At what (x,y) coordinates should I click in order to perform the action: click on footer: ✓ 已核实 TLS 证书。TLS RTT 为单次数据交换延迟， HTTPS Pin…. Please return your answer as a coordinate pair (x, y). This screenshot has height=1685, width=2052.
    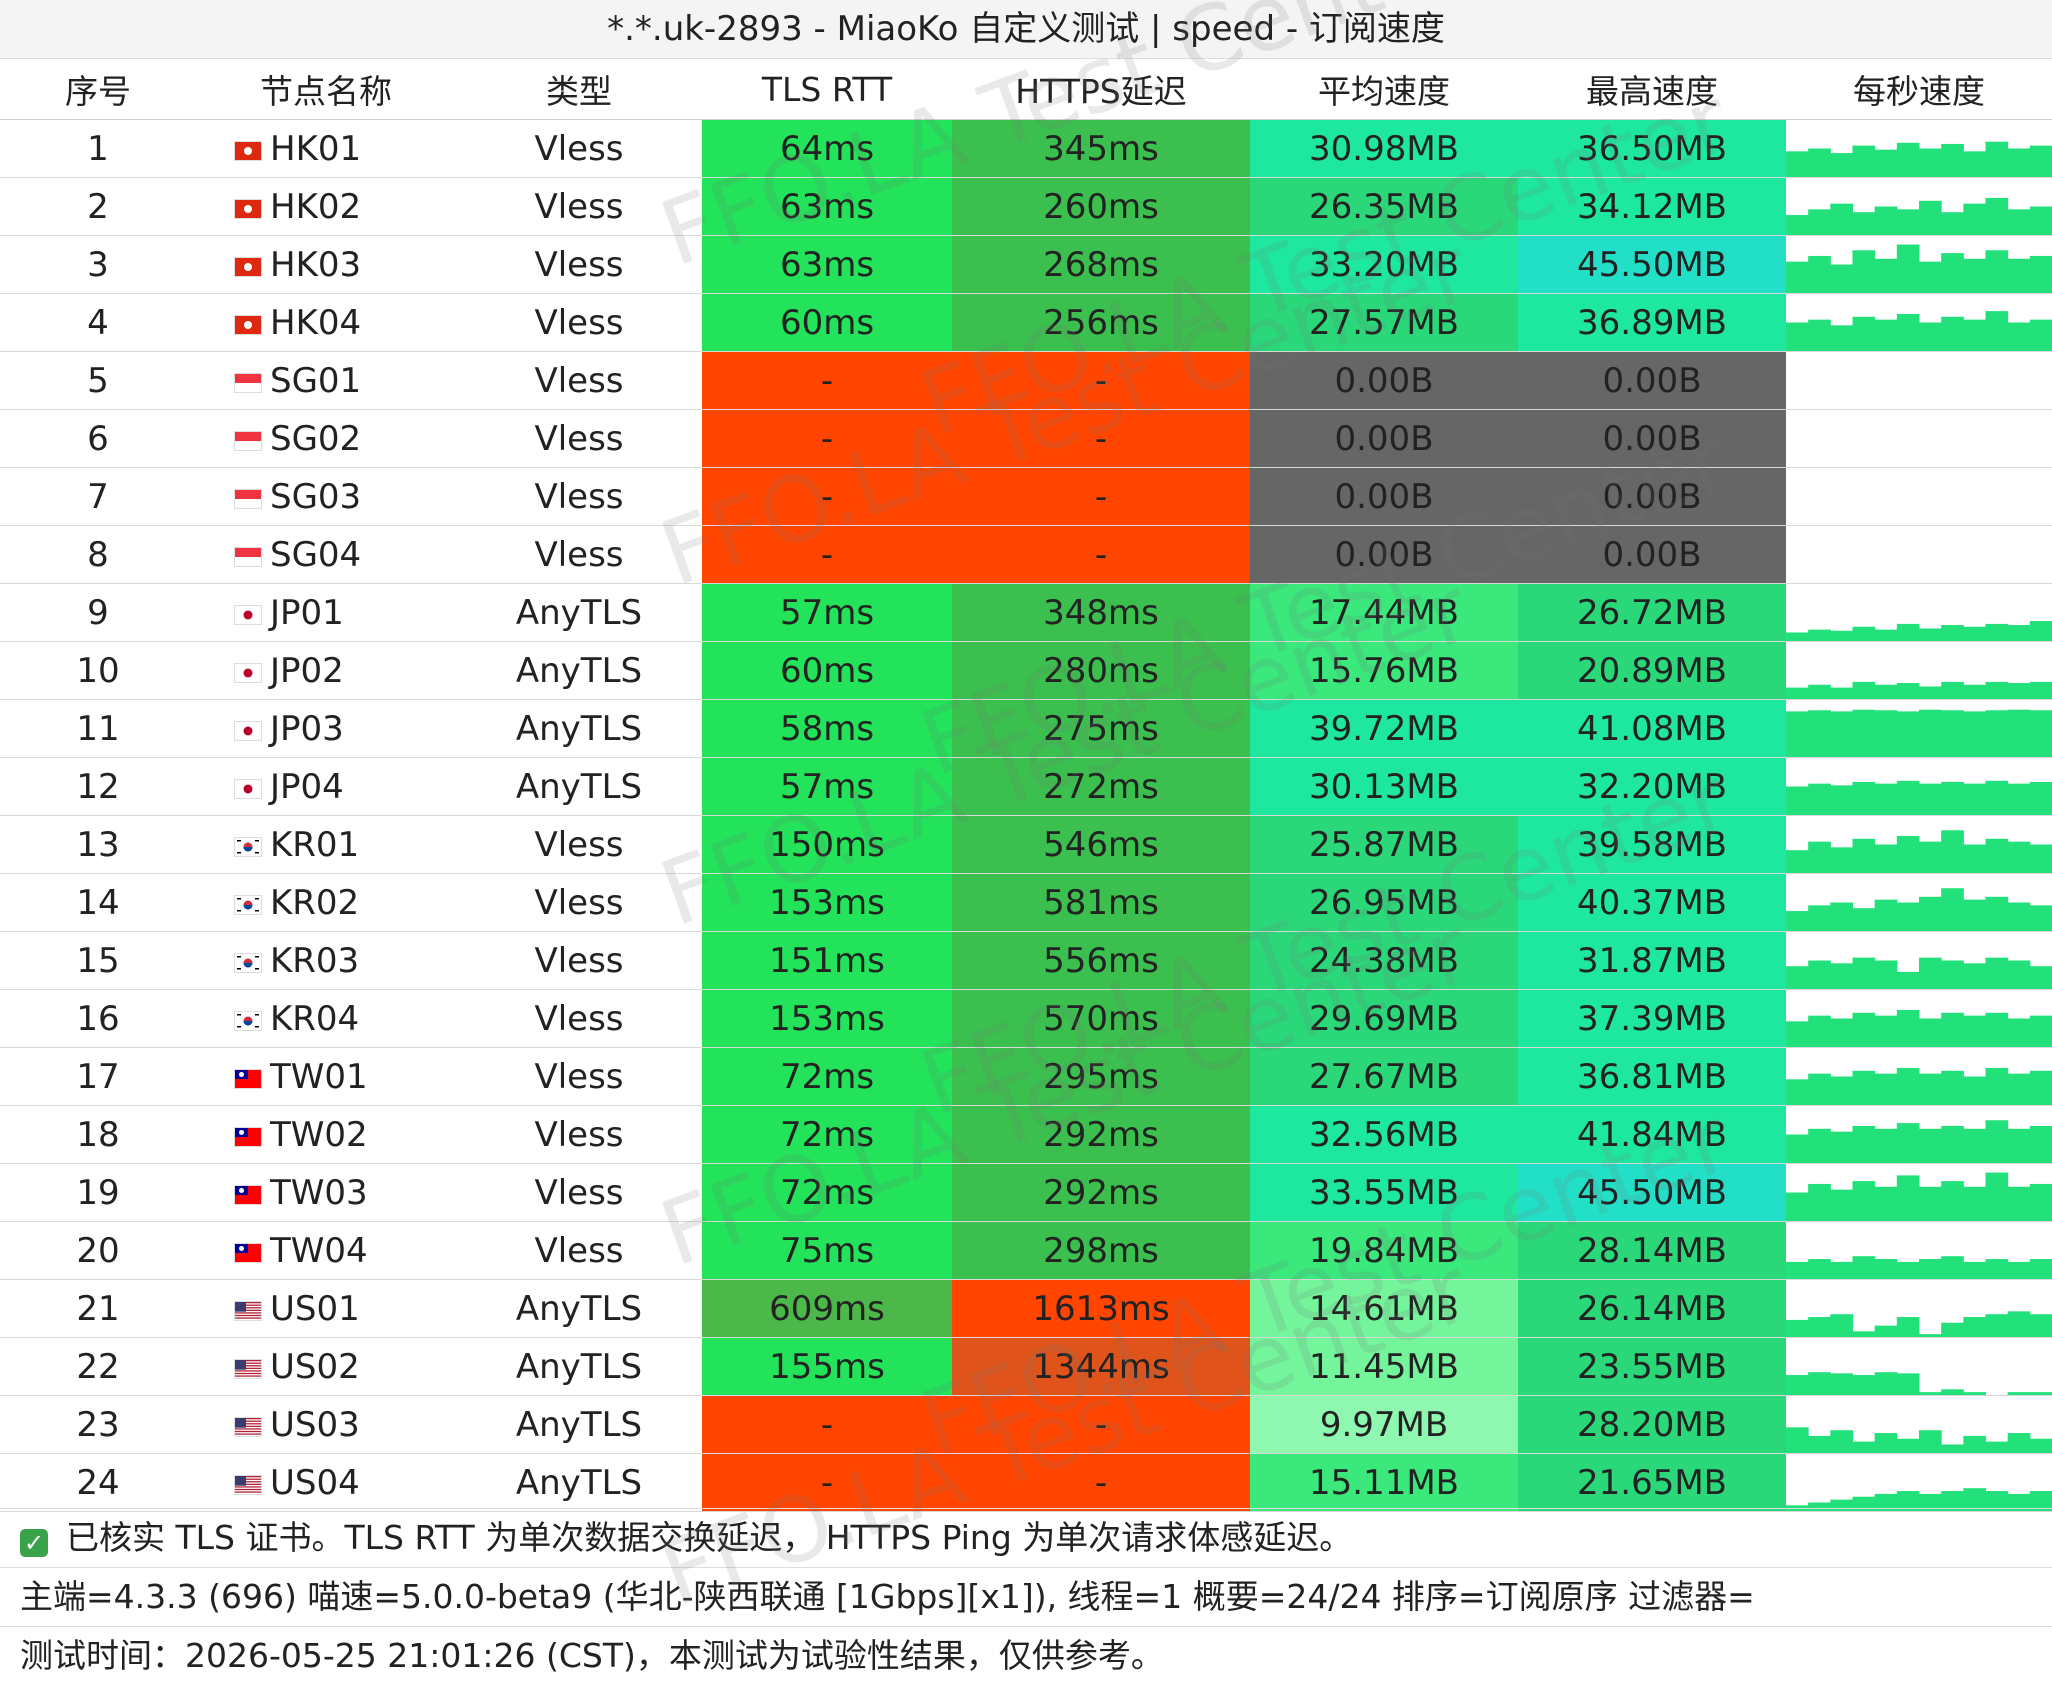
    Looking at the image, I should click on (1026, 1596).